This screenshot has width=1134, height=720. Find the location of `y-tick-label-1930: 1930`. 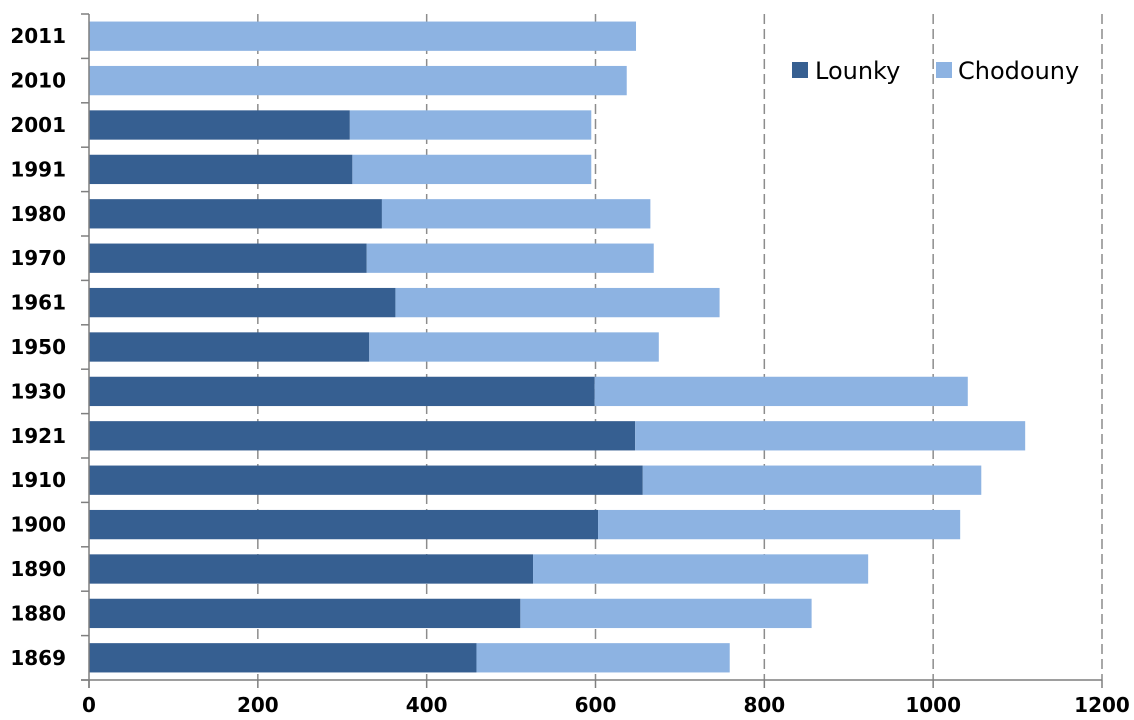

y-tick-label-1930: 1930 is located at coordinates (38, 391).